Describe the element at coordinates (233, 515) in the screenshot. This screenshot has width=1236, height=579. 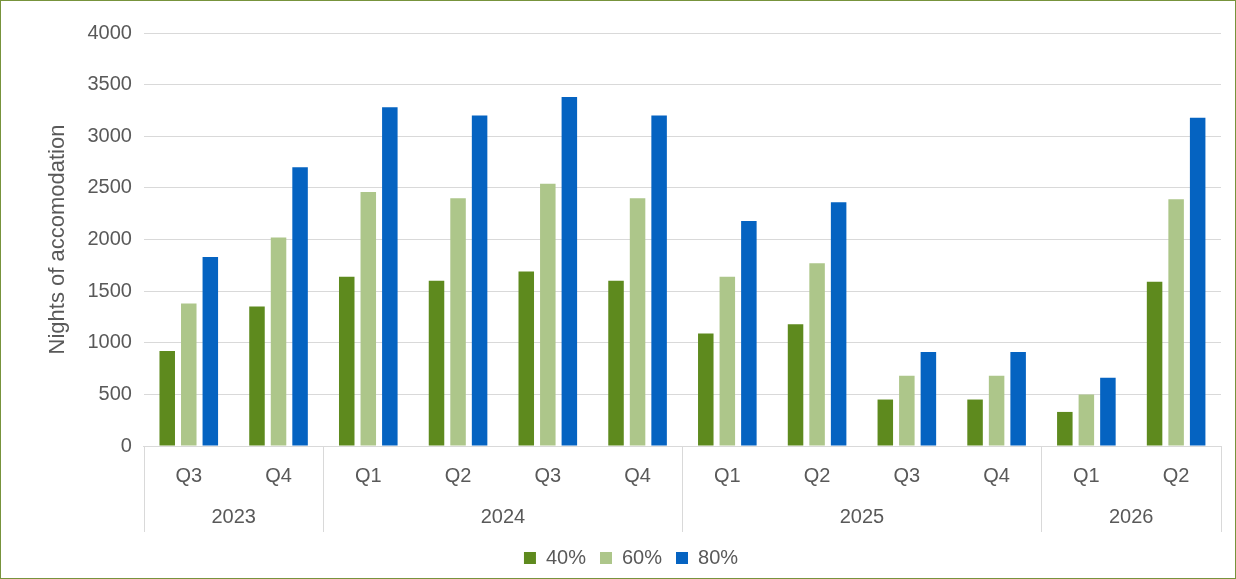
I see `text: 2023` at that location.